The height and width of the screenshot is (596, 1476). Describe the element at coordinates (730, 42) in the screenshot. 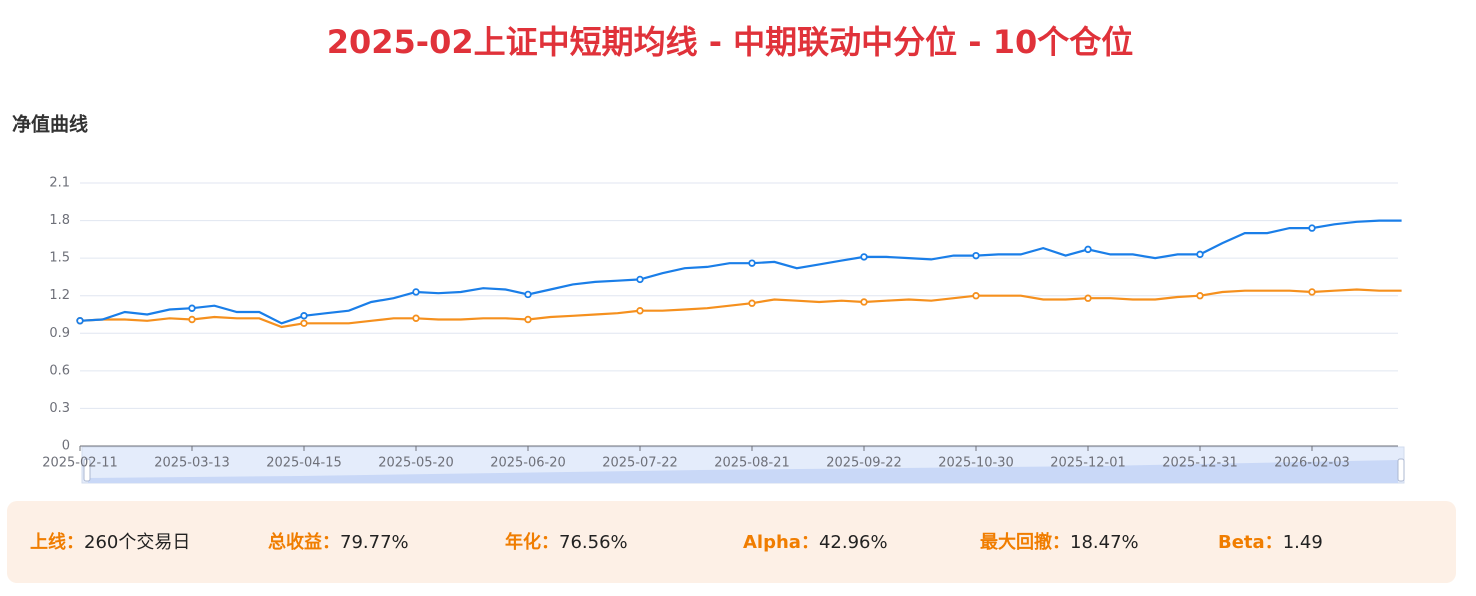

I see `page-title: 2025-02上证中短期均线 - 中期联动中分位 - 10个仓位` at that location.